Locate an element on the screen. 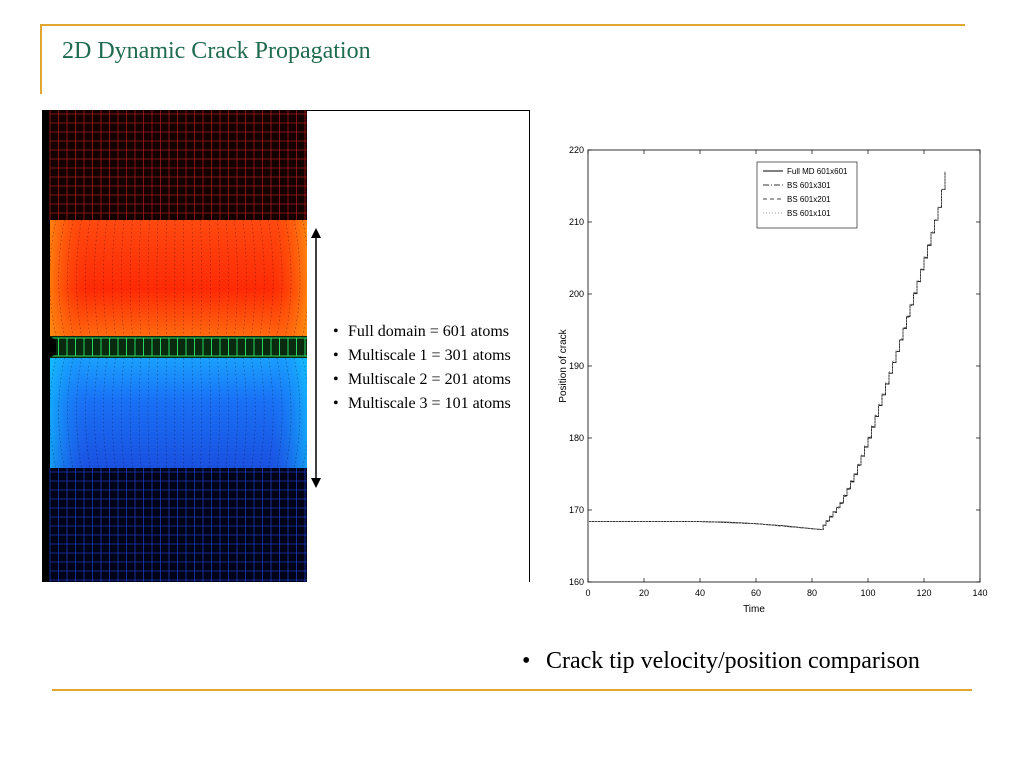  x-tick-label: 100 is located at coordinates (867, 593).